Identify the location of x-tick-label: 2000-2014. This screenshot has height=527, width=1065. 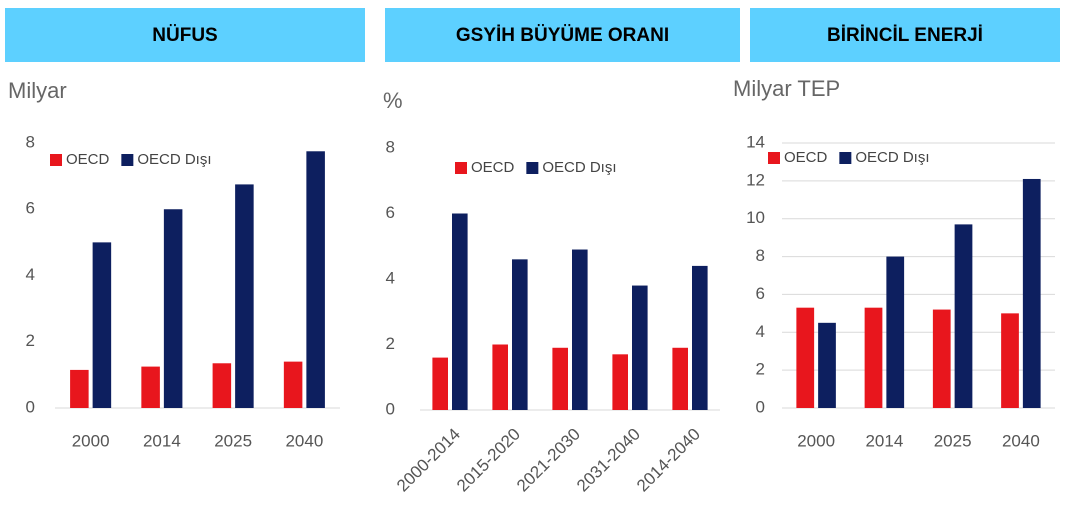
(428, 460).